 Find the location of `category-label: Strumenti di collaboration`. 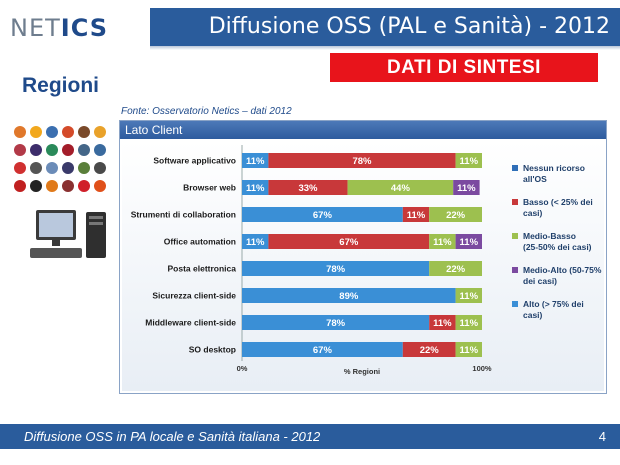

category-label: Strumenti di collaboration is located at coordinates (183, 215).